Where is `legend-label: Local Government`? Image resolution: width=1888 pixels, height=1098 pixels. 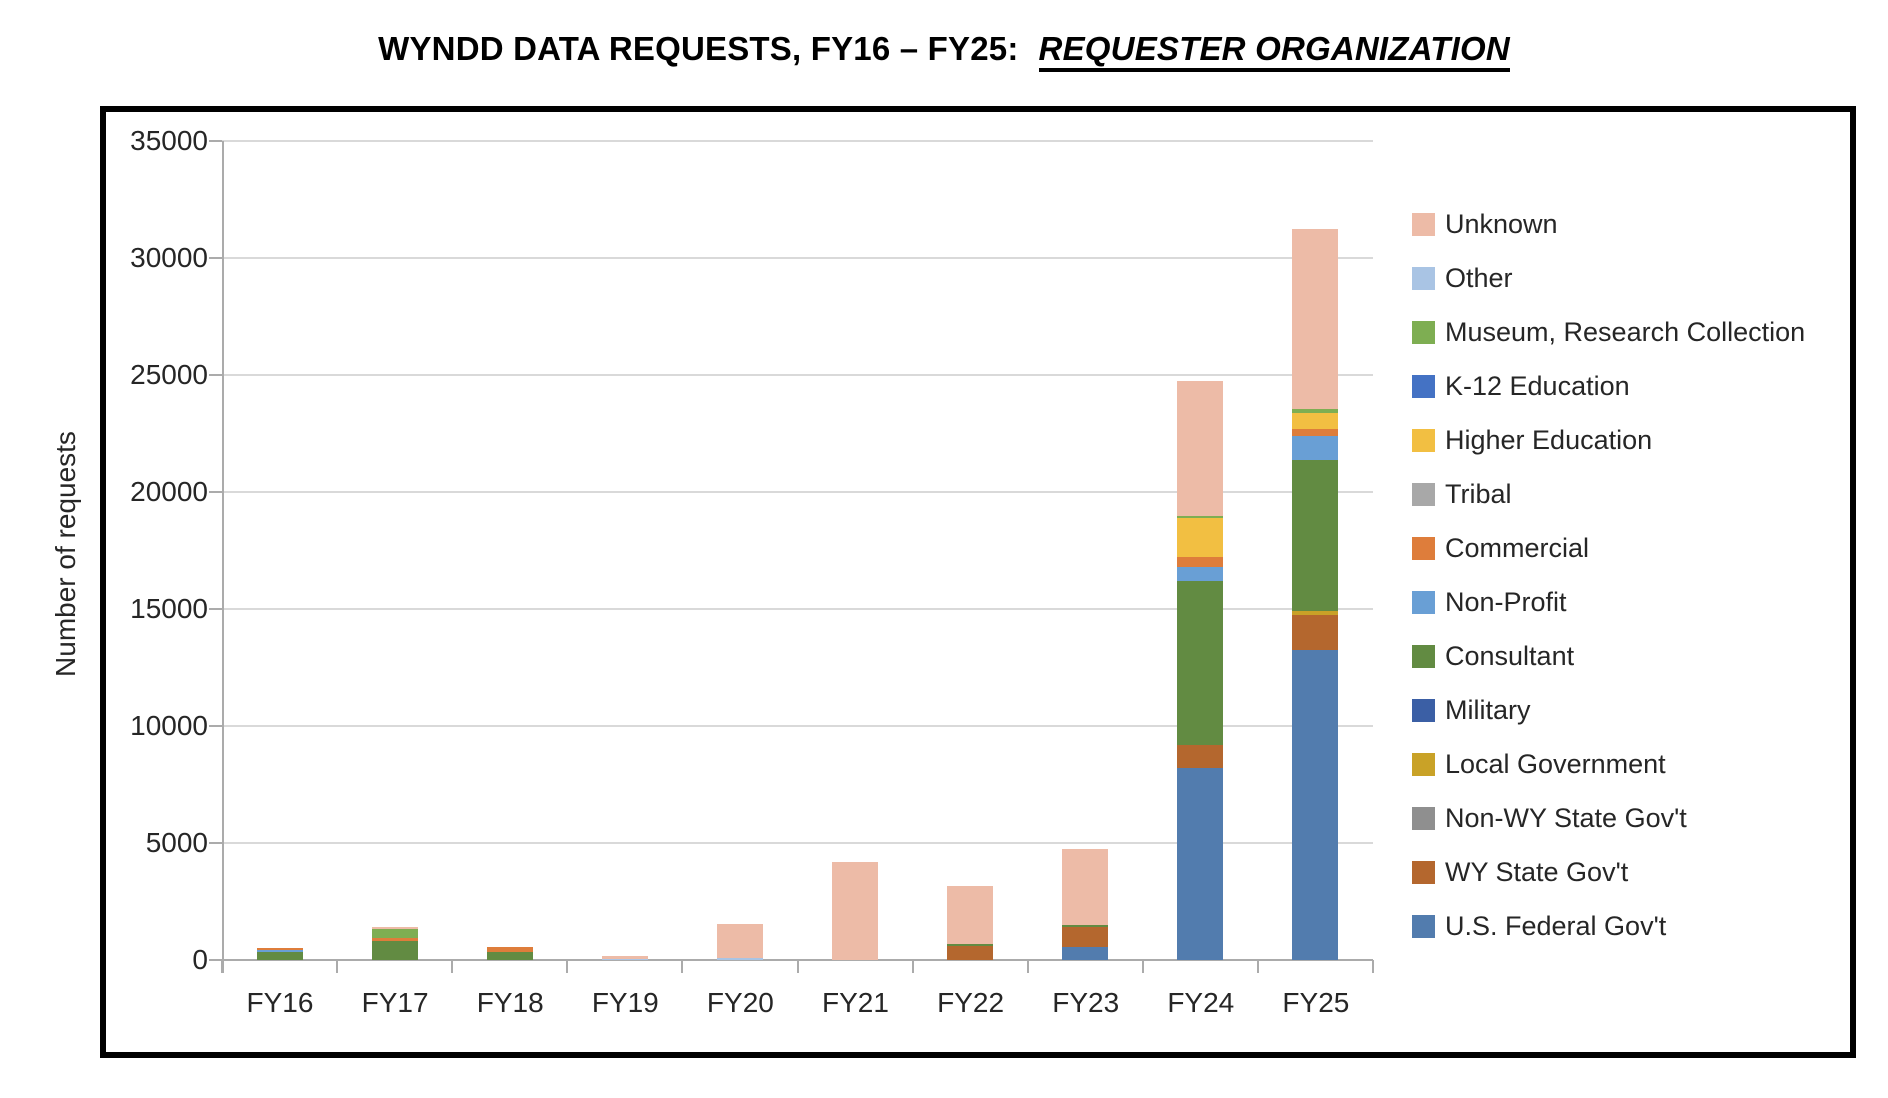 legend-label: Local Government is located at coordinates (1555, 764).